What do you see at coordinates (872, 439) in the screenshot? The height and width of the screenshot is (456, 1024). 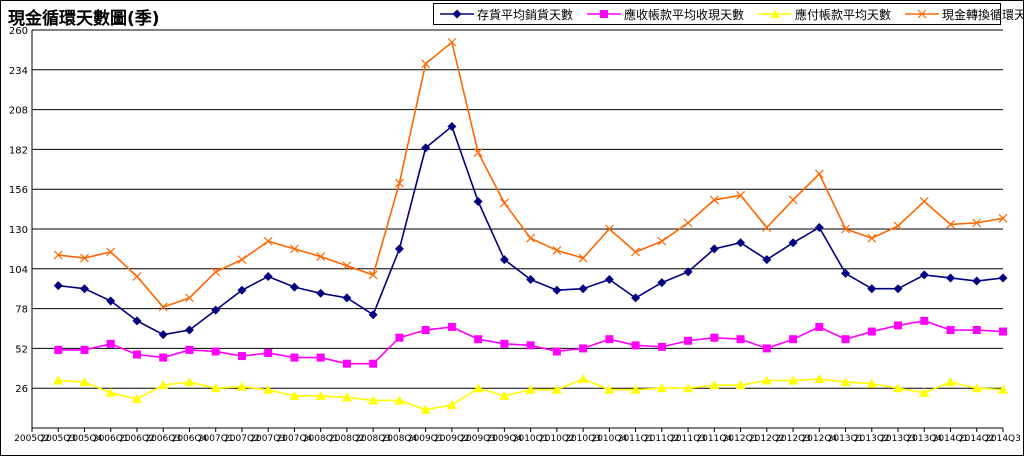 I see `x-tick-label: 2013Q2` at bounding box center [872, 439].